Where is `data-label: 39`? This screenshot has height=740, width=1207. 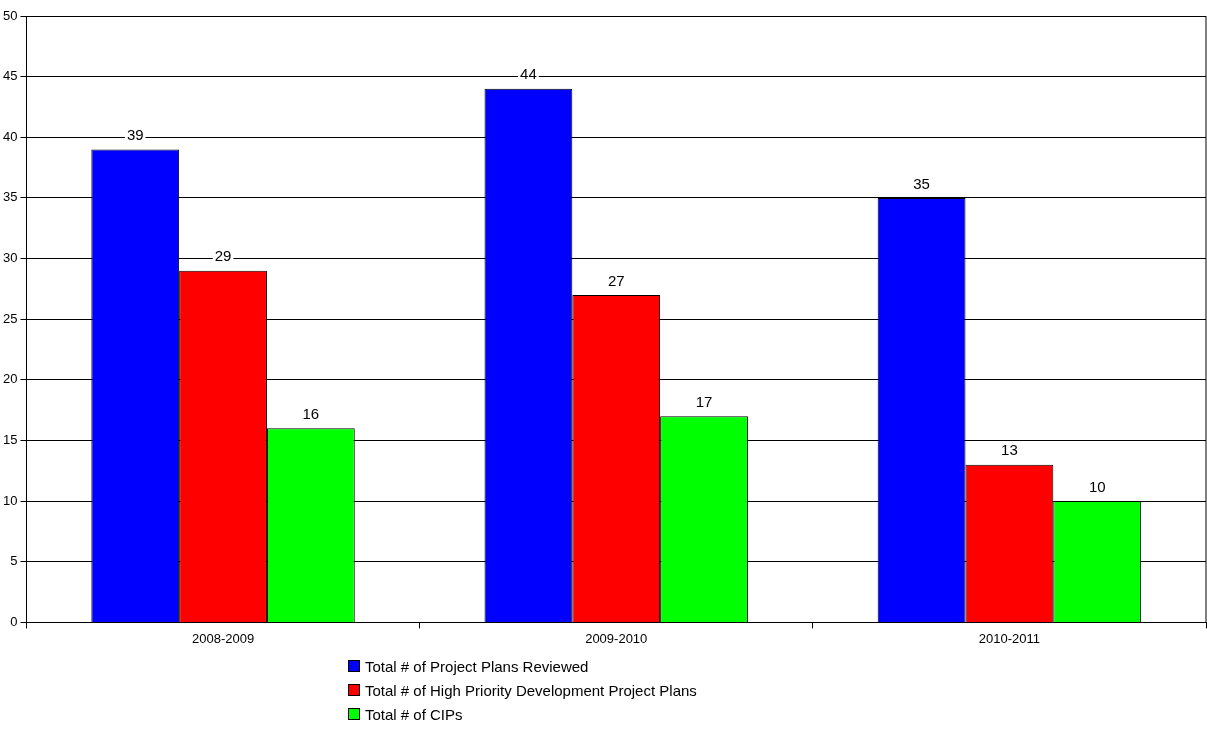
data-label: 39 is located at coordinates (135, 135).